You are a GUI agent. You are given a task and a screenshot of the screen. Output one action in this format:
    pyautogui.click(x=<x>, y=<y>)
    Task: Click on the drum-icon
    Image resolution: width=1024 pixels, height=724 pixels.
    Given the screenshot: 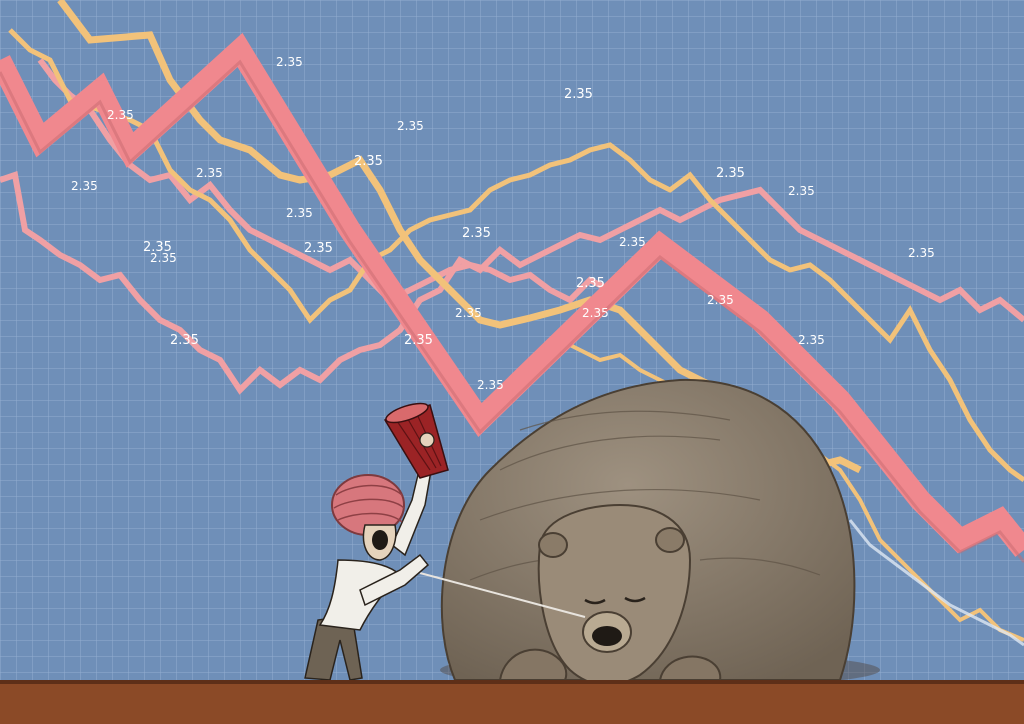 What is the action you would take?
    pyautogui.click(x=416, y=440)
    